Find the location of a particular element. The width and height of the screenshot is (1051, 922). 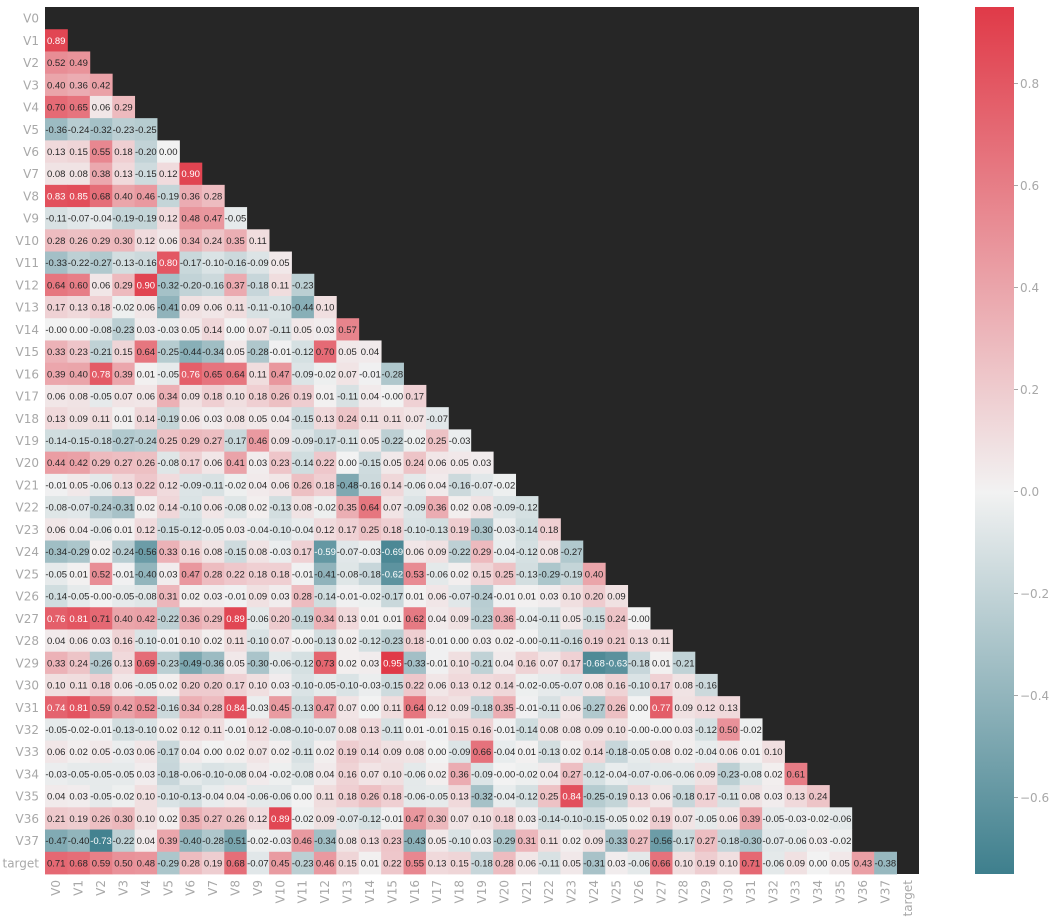

heatmap-cell-target-V30 is located at coordinates (729, 863).